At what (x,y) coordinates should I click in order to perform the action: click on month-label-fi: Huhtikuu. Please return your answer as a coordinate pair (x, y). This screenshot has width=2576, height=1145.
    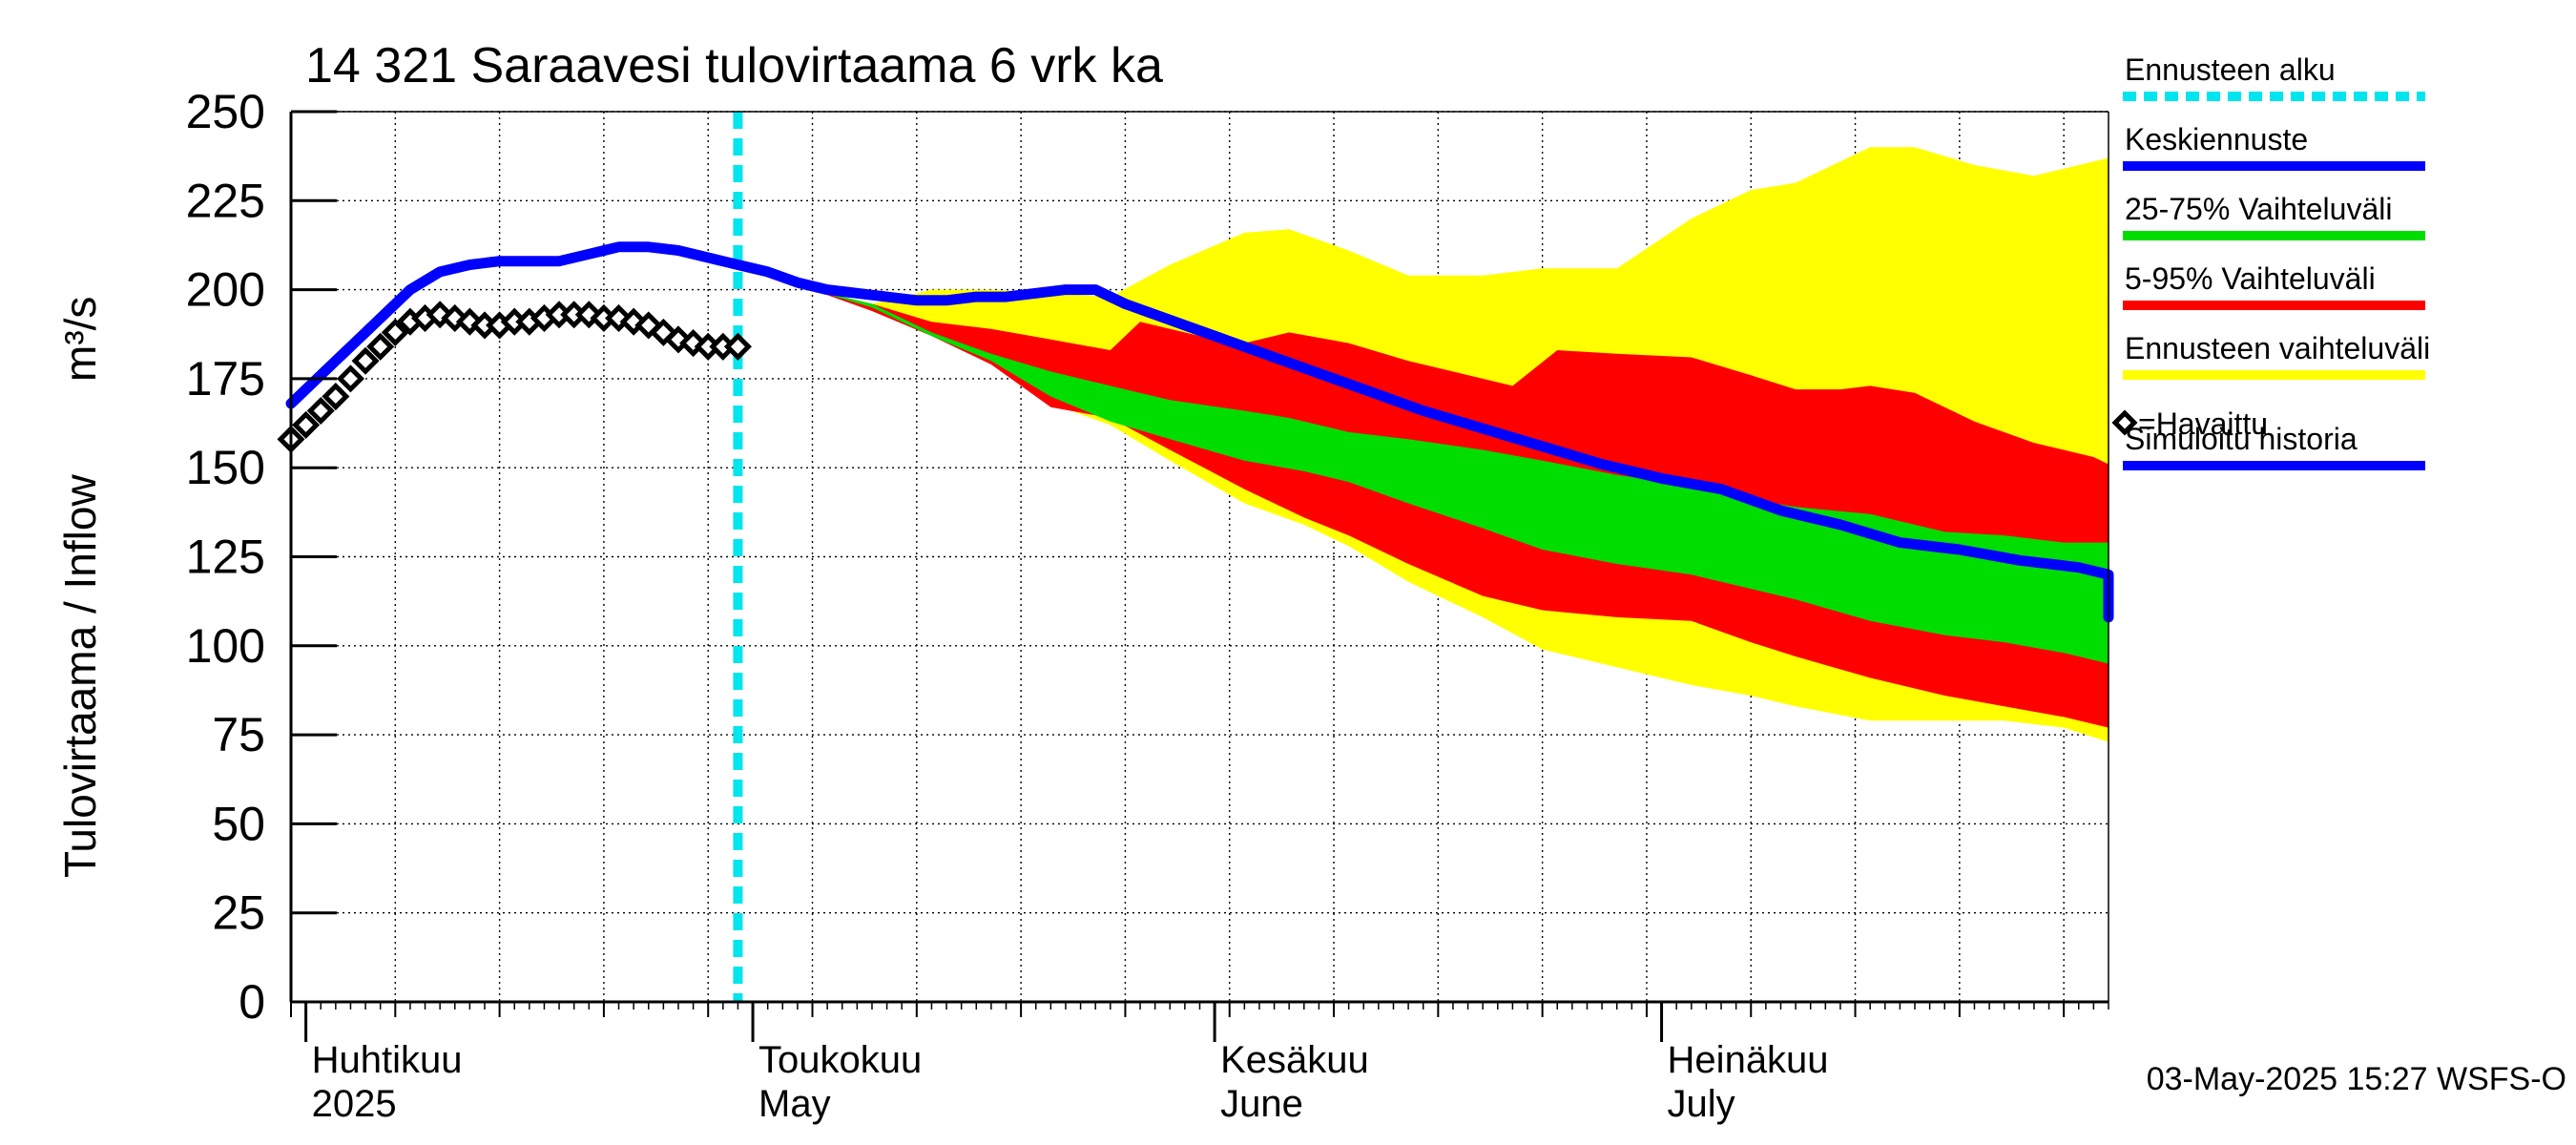
    Looking at the image, I should click on (387, 1060).